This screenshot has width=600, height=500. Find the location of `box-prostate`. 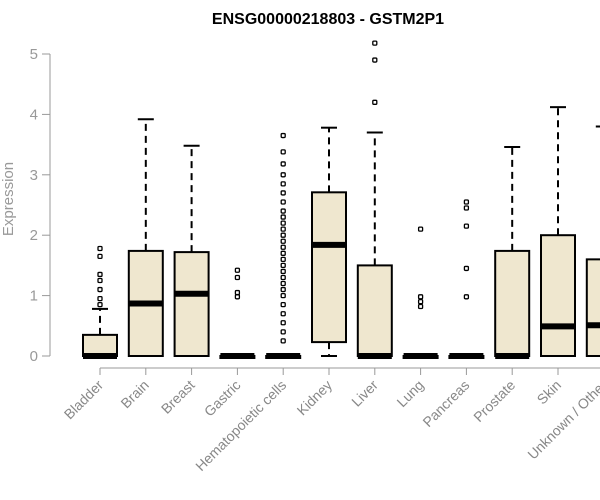

box-prostate is located at coordinates (512, 252).